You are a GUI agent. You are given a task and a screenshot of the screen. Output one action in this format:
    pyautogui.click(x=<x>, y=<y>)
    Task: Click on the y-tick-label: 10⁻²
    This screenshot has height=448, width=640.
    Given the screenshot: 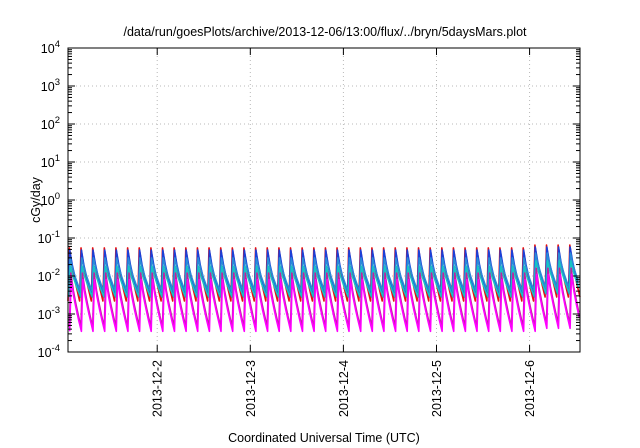 What is the action you would take?
    pyautogui.click(x=49, y=275)
    